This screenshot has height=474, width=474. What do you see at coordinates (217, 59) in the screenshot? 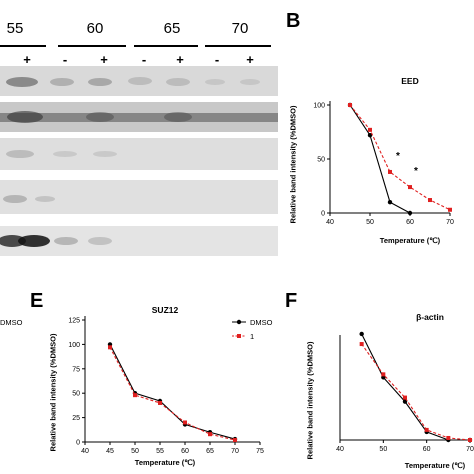
I see `sign-minus-70: -` at bounding box center [217, 59].